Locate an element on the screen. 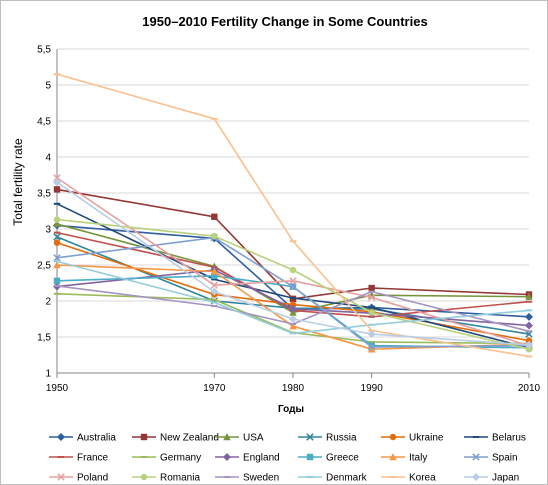  y-tick-label: 2 is located at coordinates (48, 302).